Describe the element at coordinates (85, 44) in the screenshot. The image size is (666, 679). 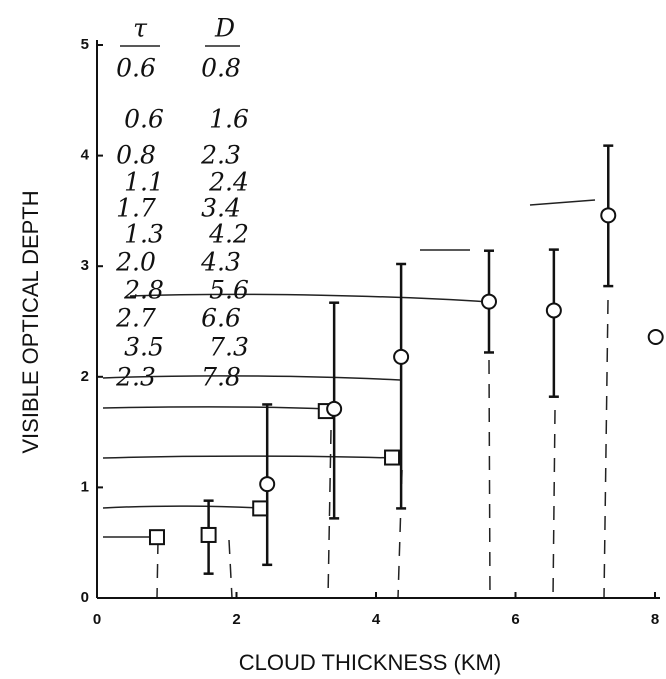
I see `y-tick-label: 5` at that location.